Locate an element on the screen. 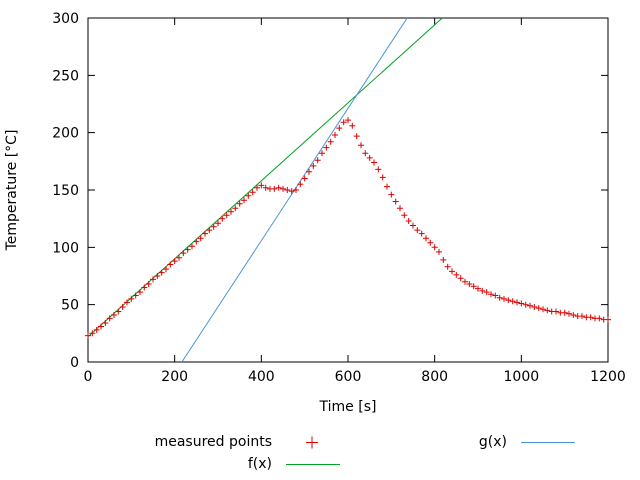 The height and width of the screenshot is (480, 640). y-tick-label: 150 is located at coordinates (65, 191).